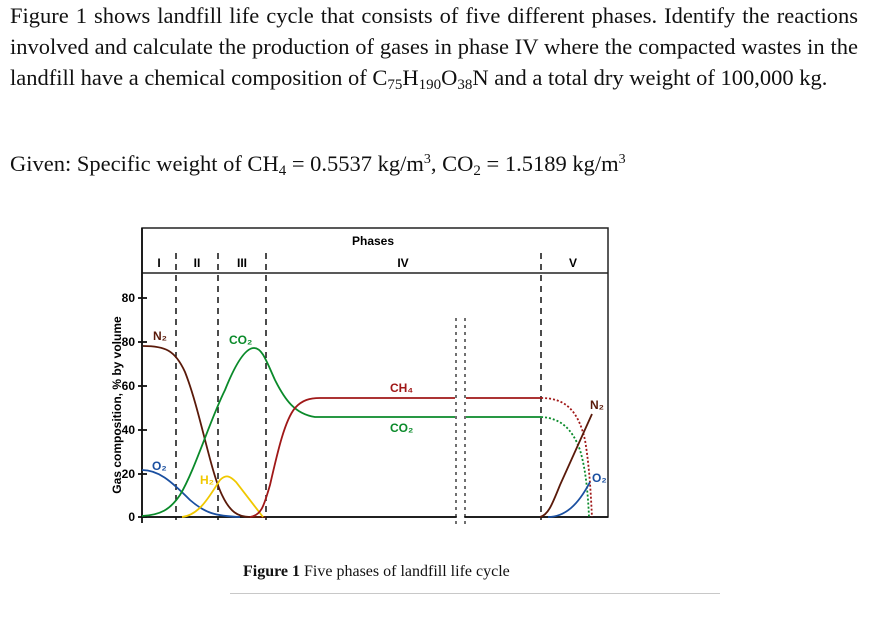 The height and width of the screenshot is (623, 873). Describe the element at coordinates (569, 499) in the screenshot. I see `o2-return-curve` at that location.